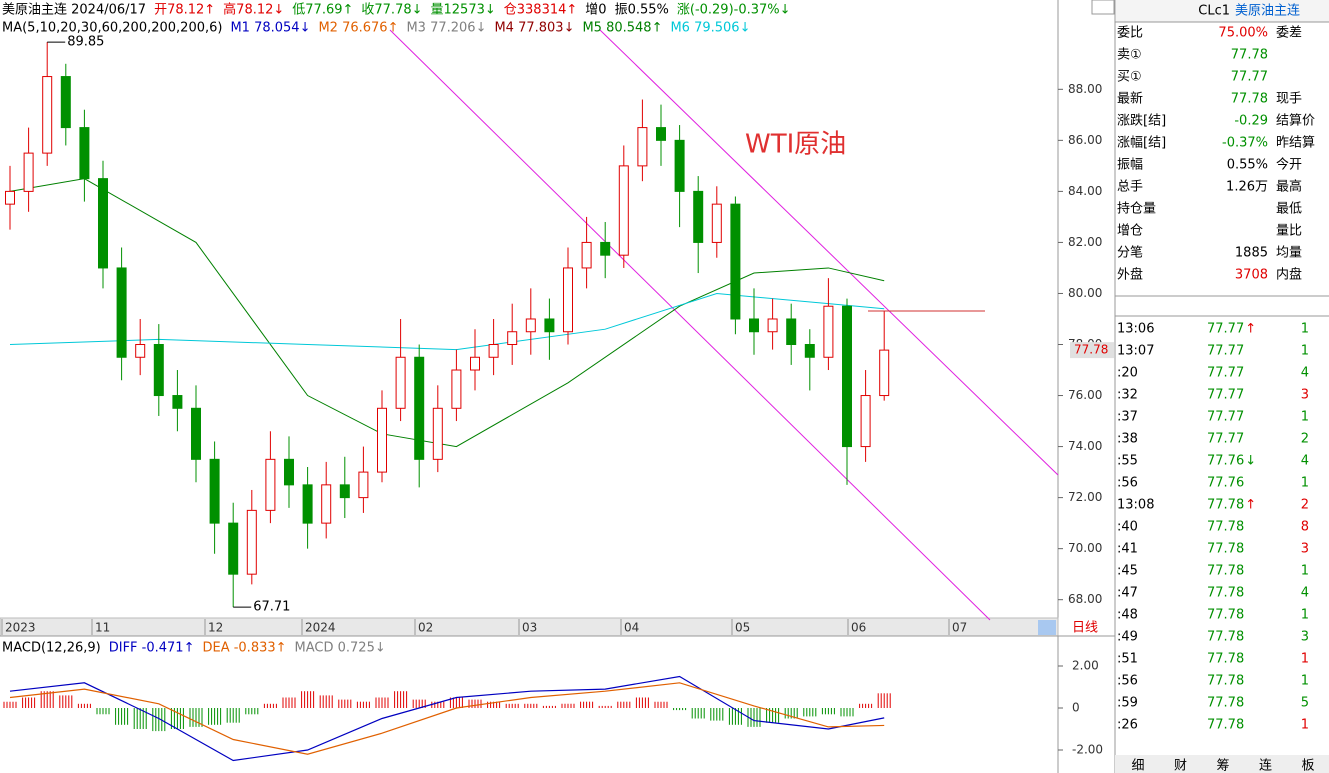 The image size is (1329, 773). Describe the element at coordinates (1127, 461) in the screenshot. I see `trade-time: :55` at that location.